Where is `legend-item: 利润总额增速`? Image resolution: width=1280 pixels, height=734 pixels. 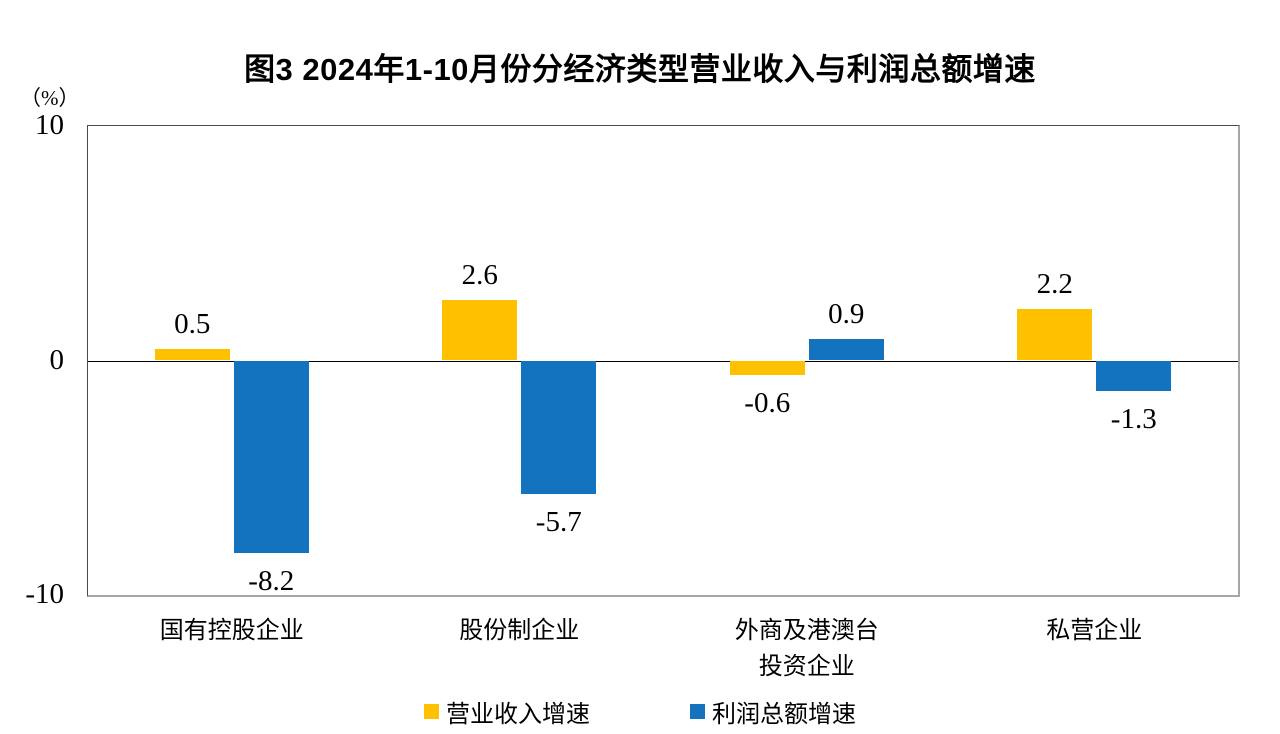
legend-item: 利润总额增速 is located at coordinates (773, 711).